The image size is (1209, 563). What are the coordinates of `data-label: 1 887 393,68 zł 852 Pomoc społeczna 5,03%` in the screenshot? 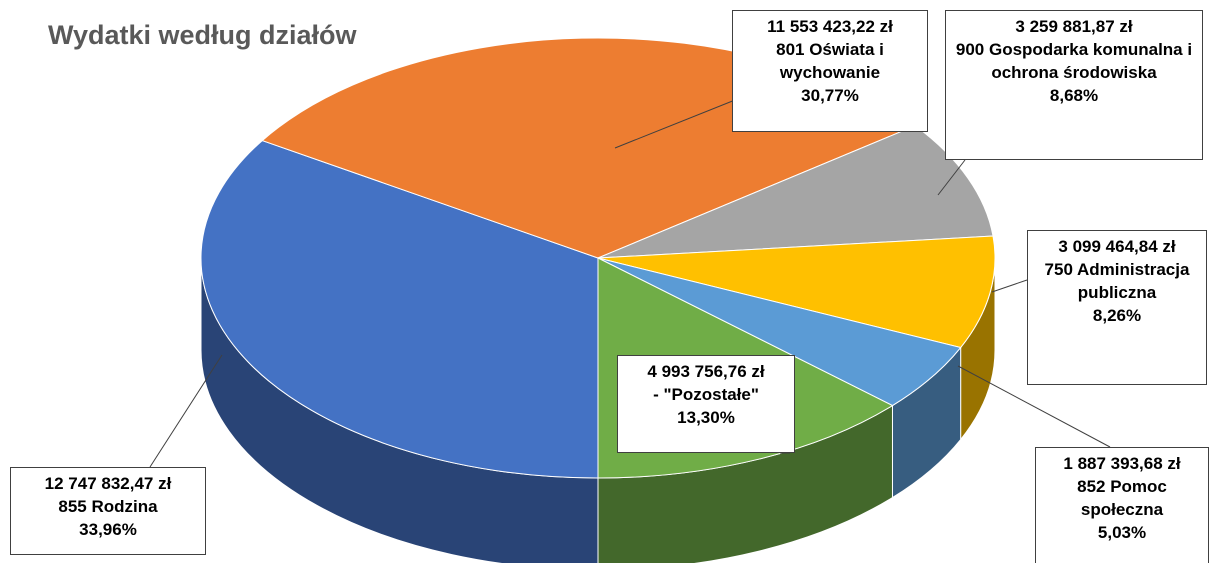 It's located at (1122, 505).